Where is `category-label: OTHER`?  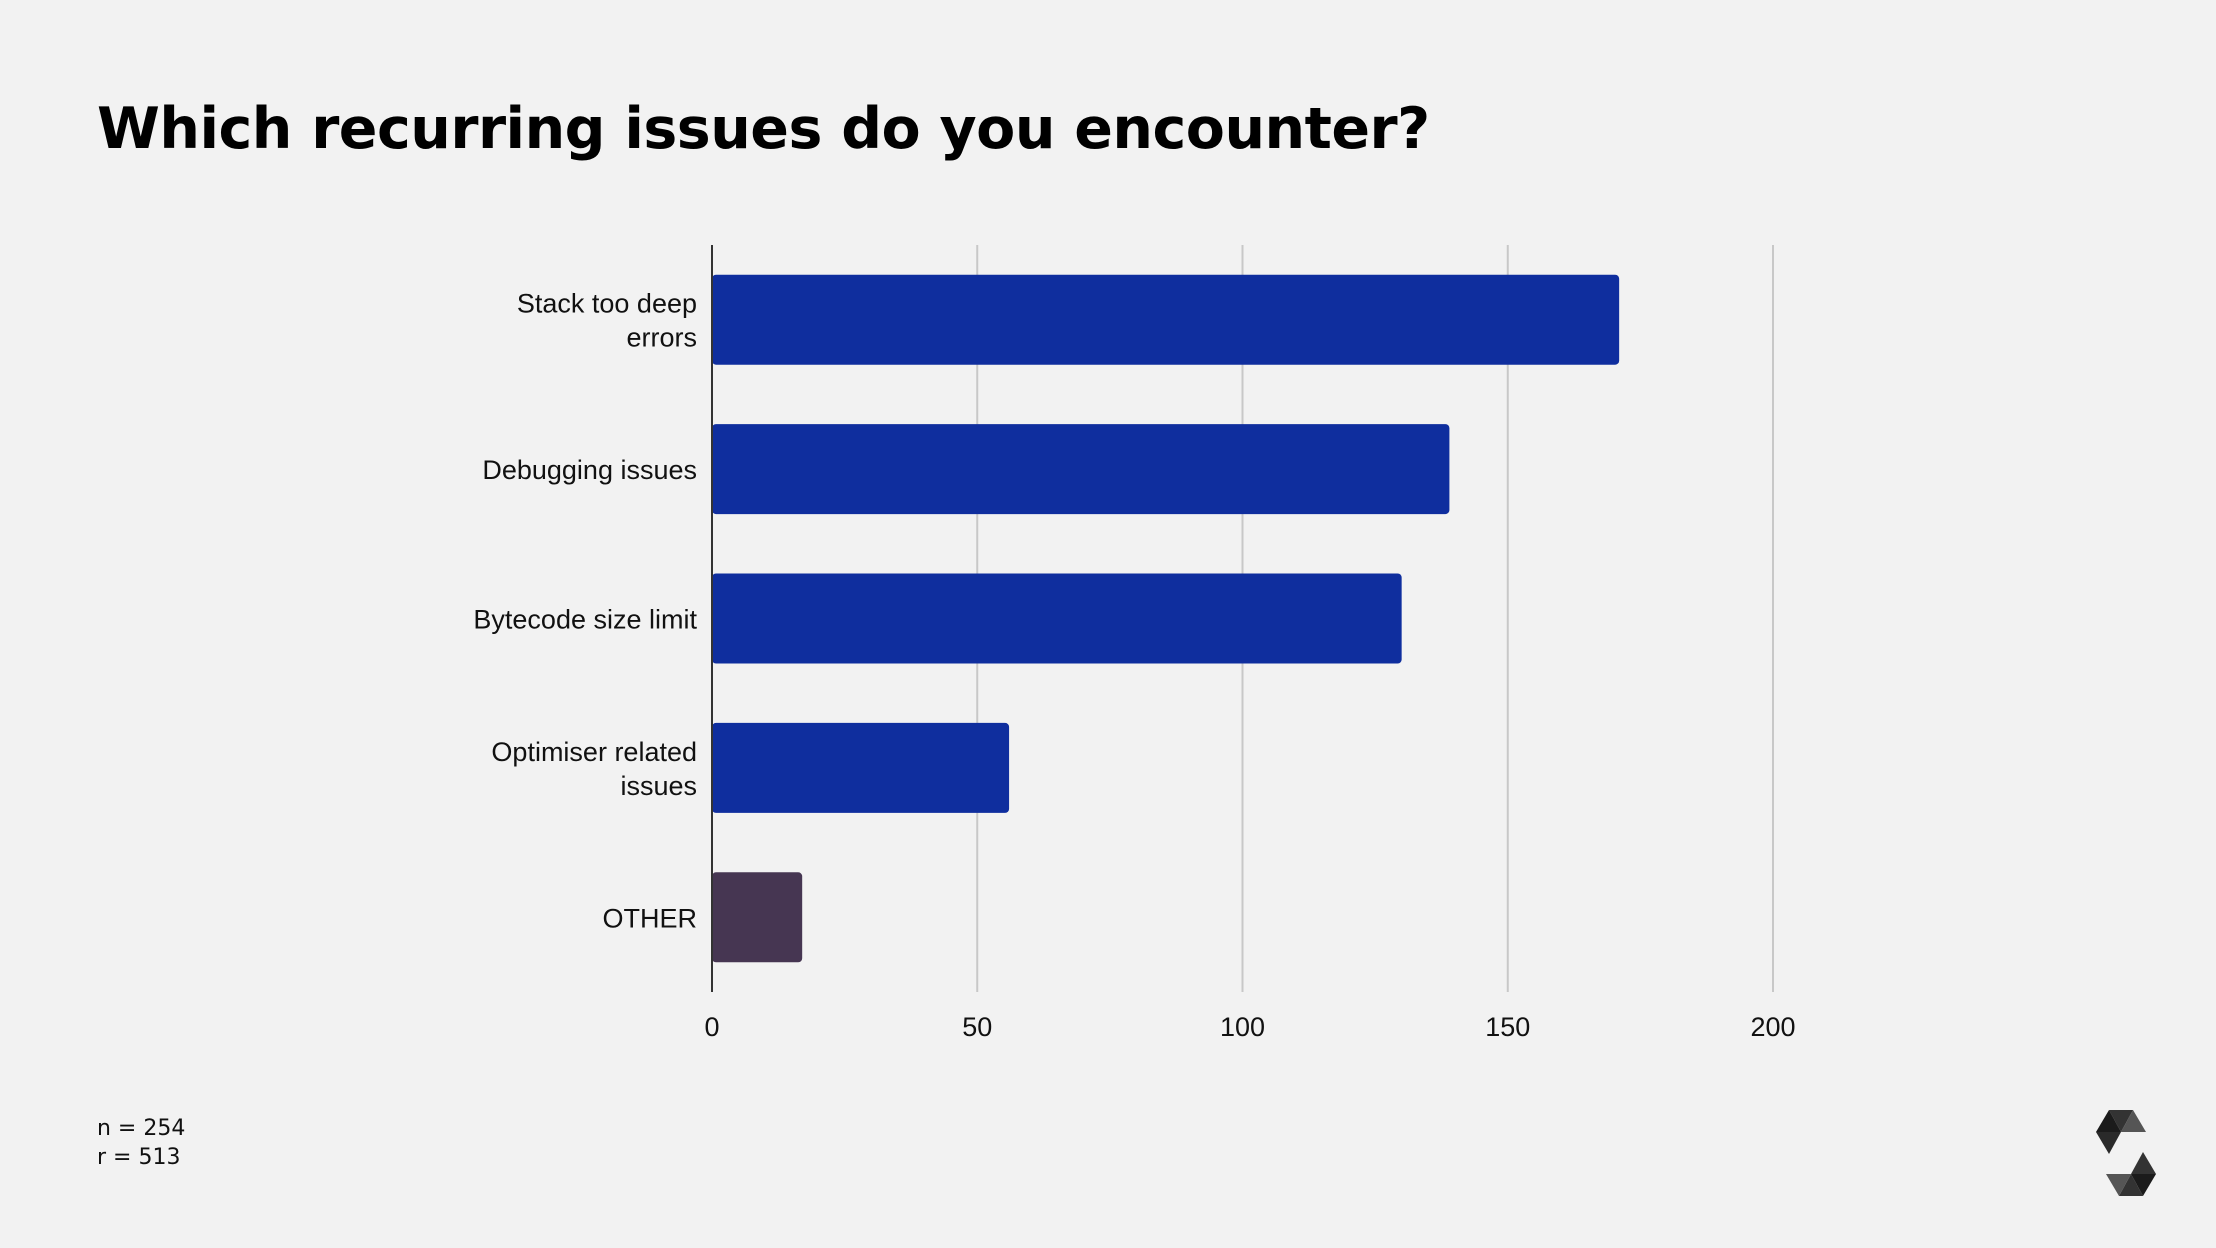
category-label: OTHER is located at coordinates (650, 918).